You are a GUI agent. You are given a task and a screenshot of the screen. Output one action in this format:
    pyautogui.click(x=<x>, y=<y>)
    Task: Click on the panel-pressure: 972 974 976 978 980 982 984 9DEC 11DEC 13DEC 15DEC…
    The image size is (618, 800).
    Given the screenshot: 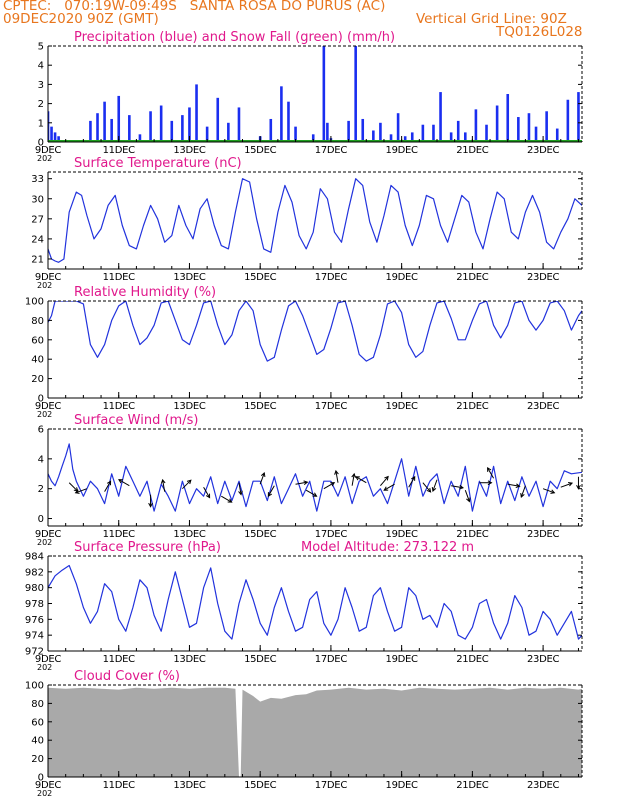 What is the action you would take?
    pyautogui.click(x=304, y=606)
    